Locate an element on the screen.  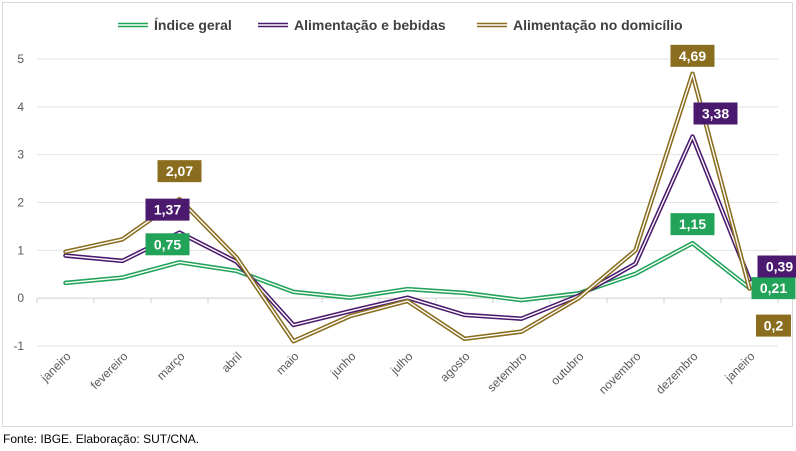
y-tick-label: -1 is located at coordinates (18, 346).